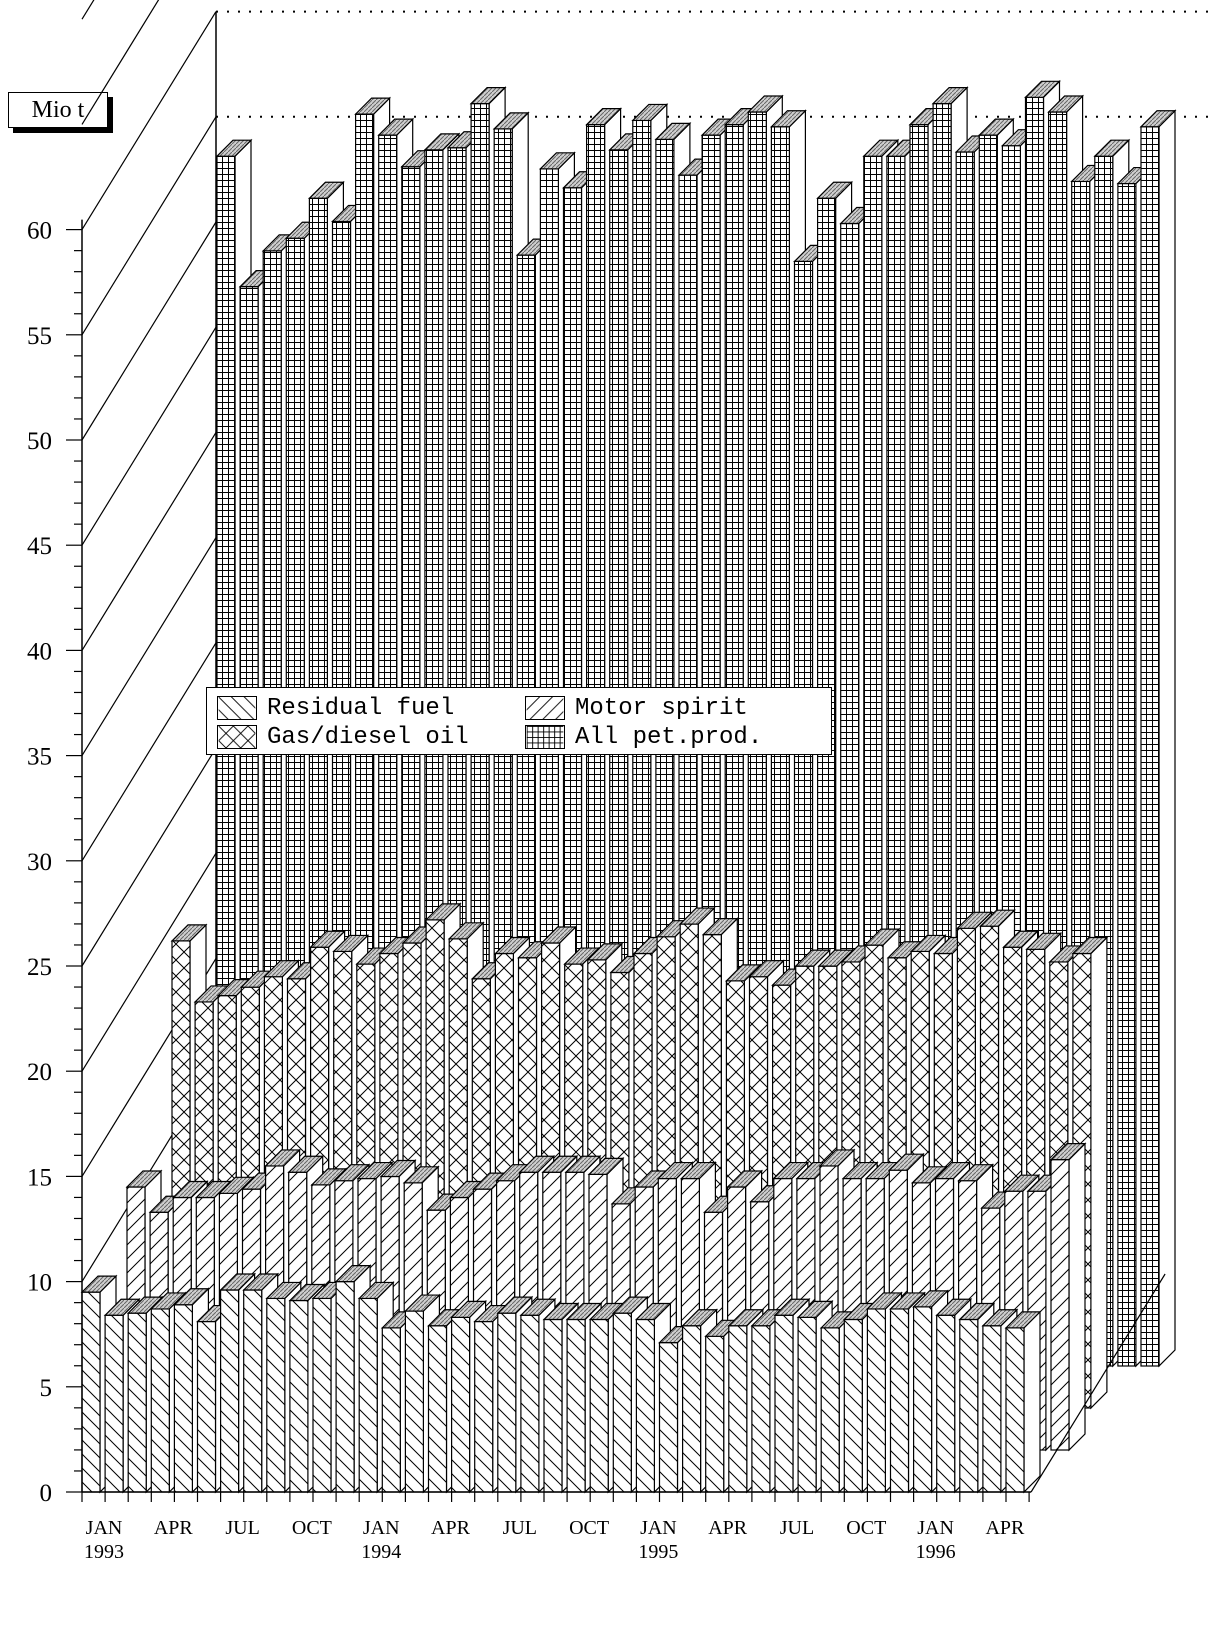 The height and width of the screenshot is (1637, 1217). I want to click on y-tick-label: 35, so click(39, 757).